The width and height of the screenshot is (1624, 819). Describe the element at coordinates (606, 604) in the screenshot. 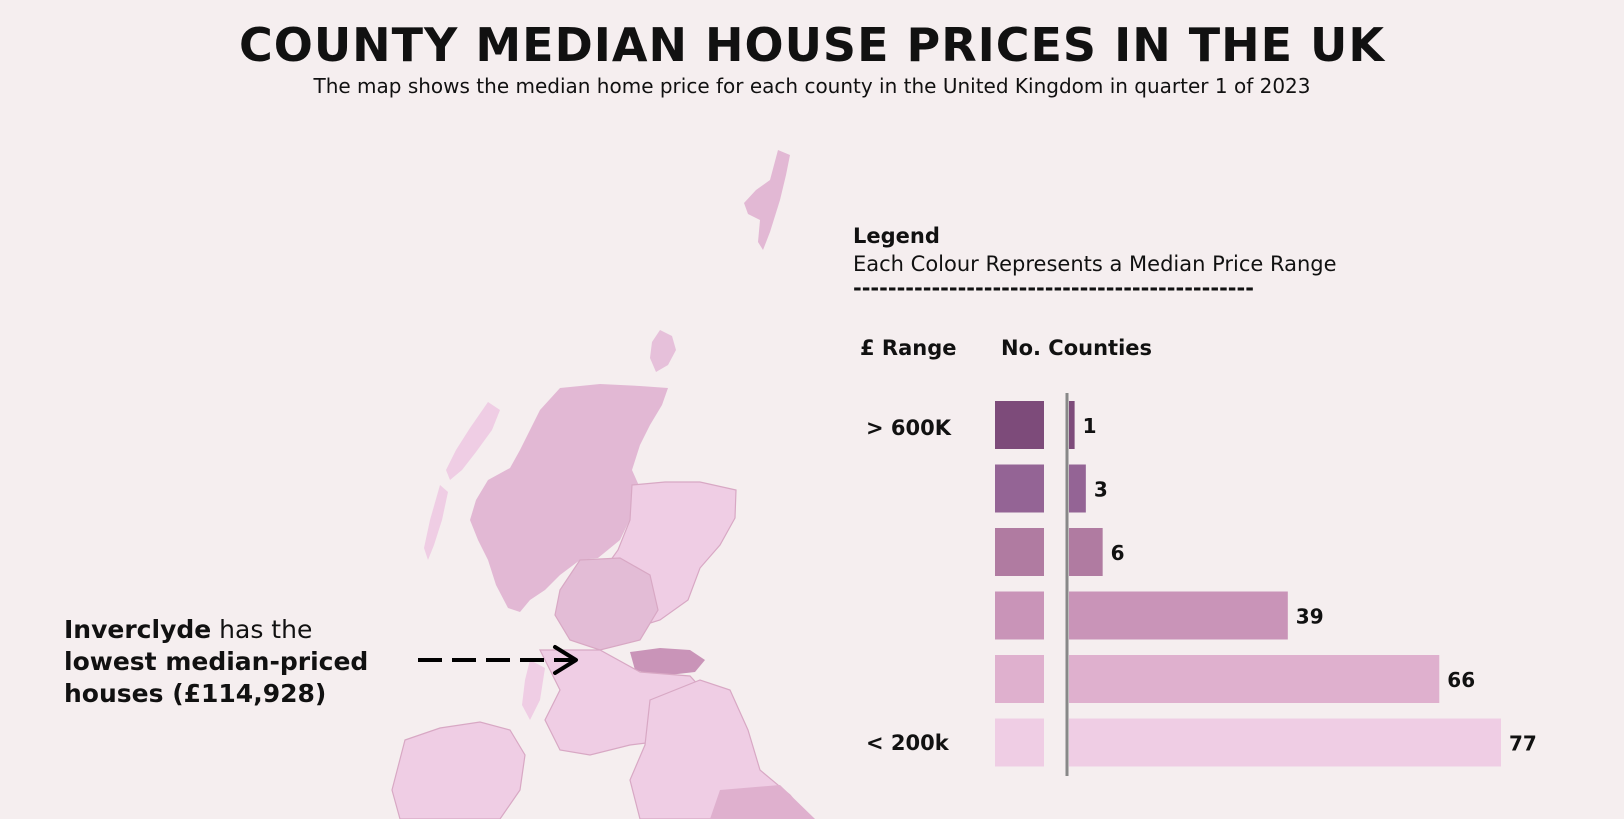

I see `map-scotland-central` at that location.